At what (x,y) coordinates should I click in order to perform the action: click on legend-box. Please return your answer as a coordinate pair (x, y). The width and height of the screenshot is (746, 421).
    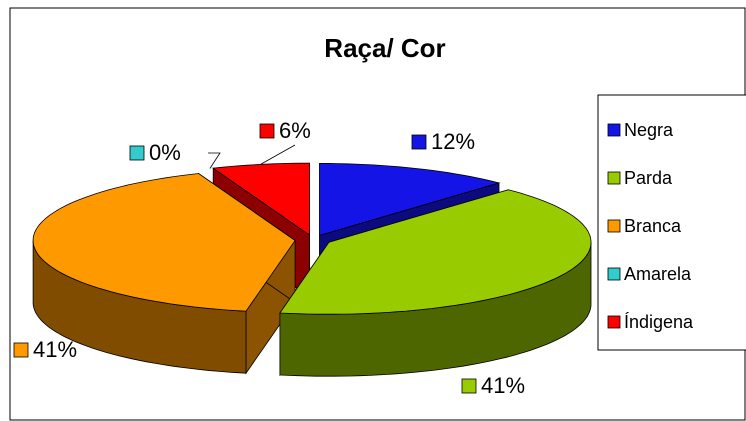
    Looking at the image, I should click on (671, 222).